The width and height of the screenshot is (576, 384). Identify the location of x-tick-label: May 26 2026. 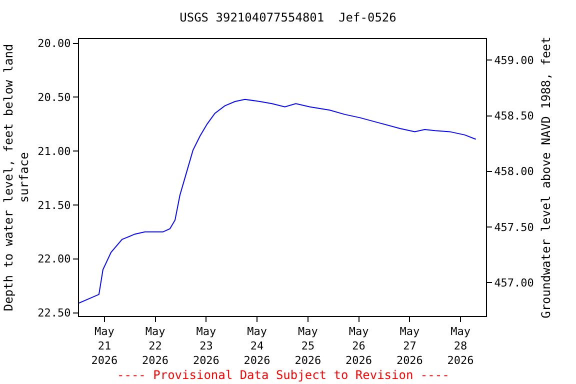
(359, 346).